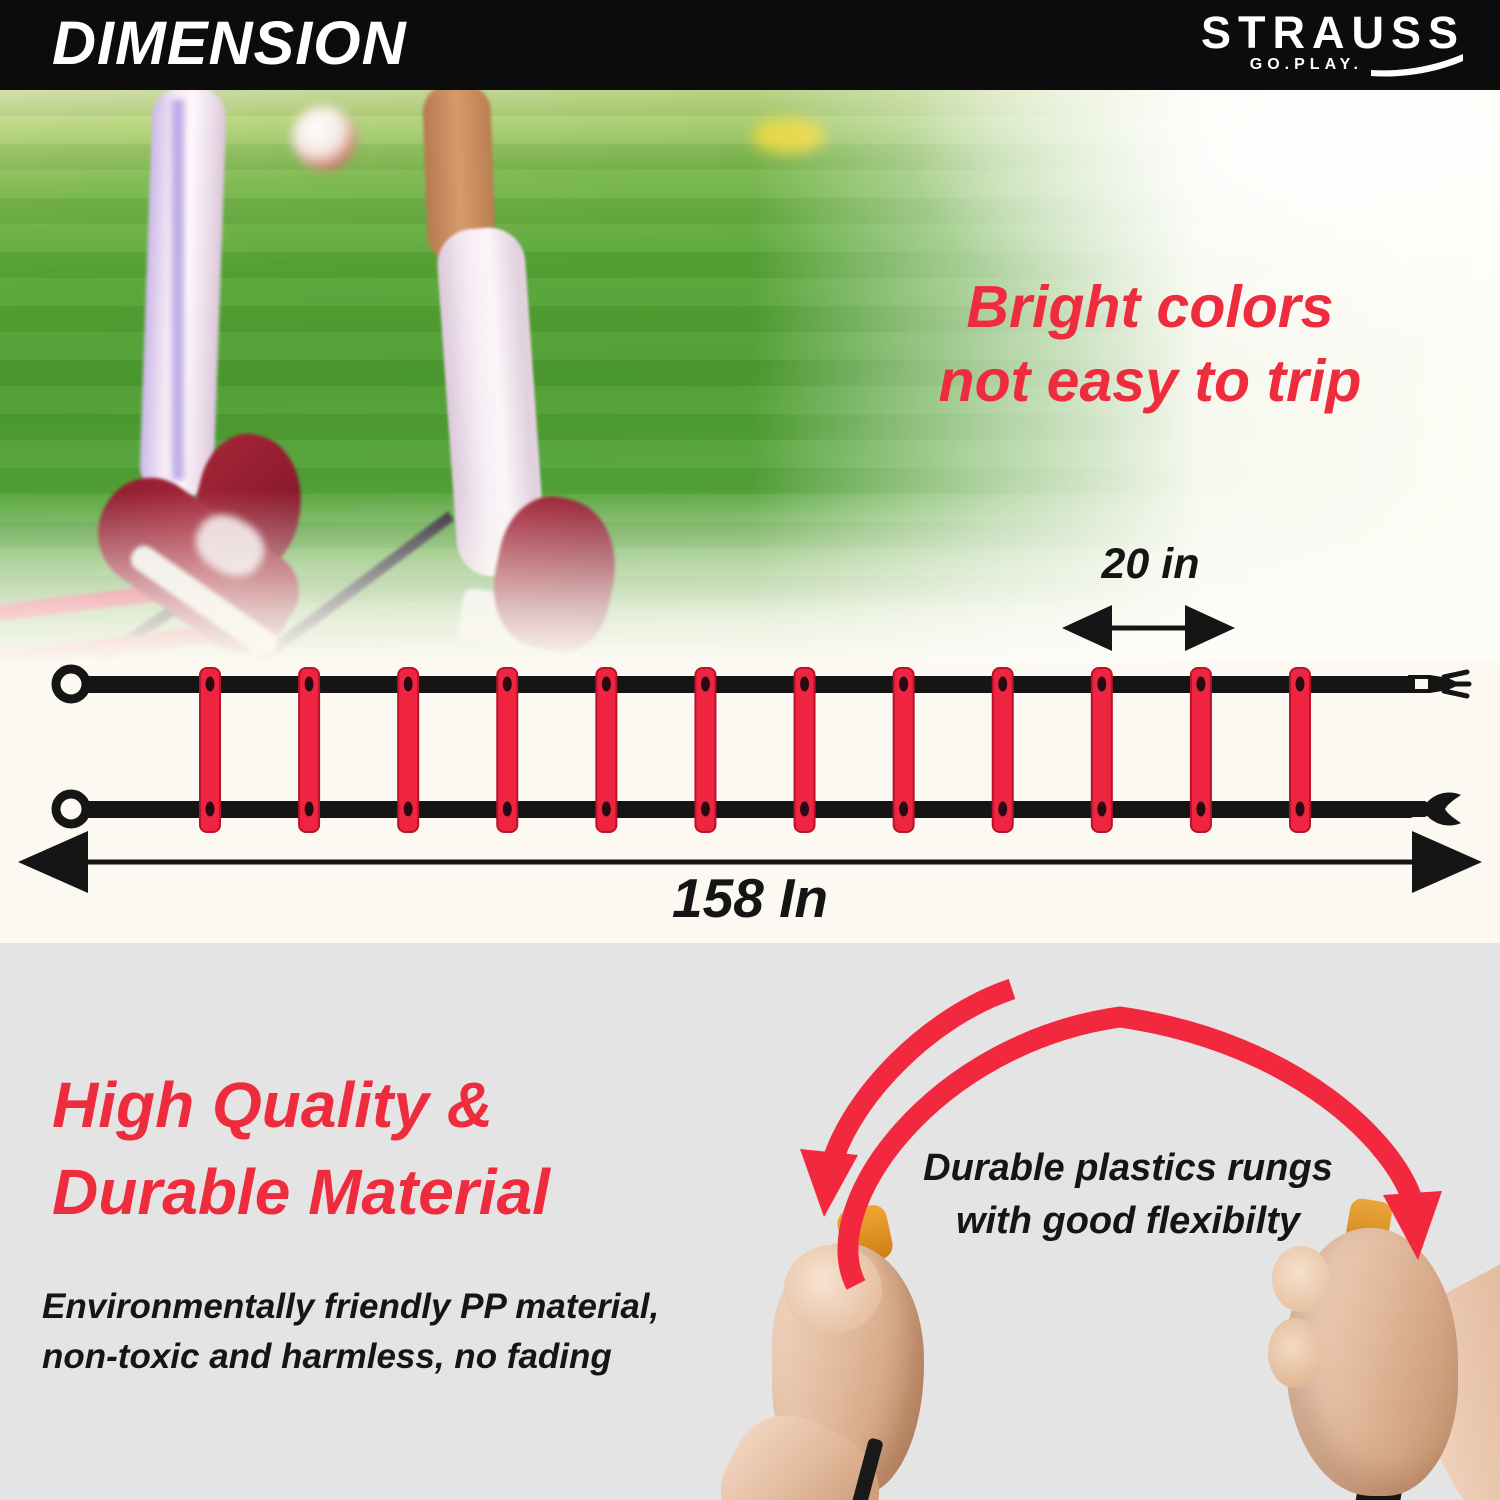  Describe the element at coordinates (1150, 307) in the screenshot. I see `hero-tagline-line1: Bright colors` at that location.